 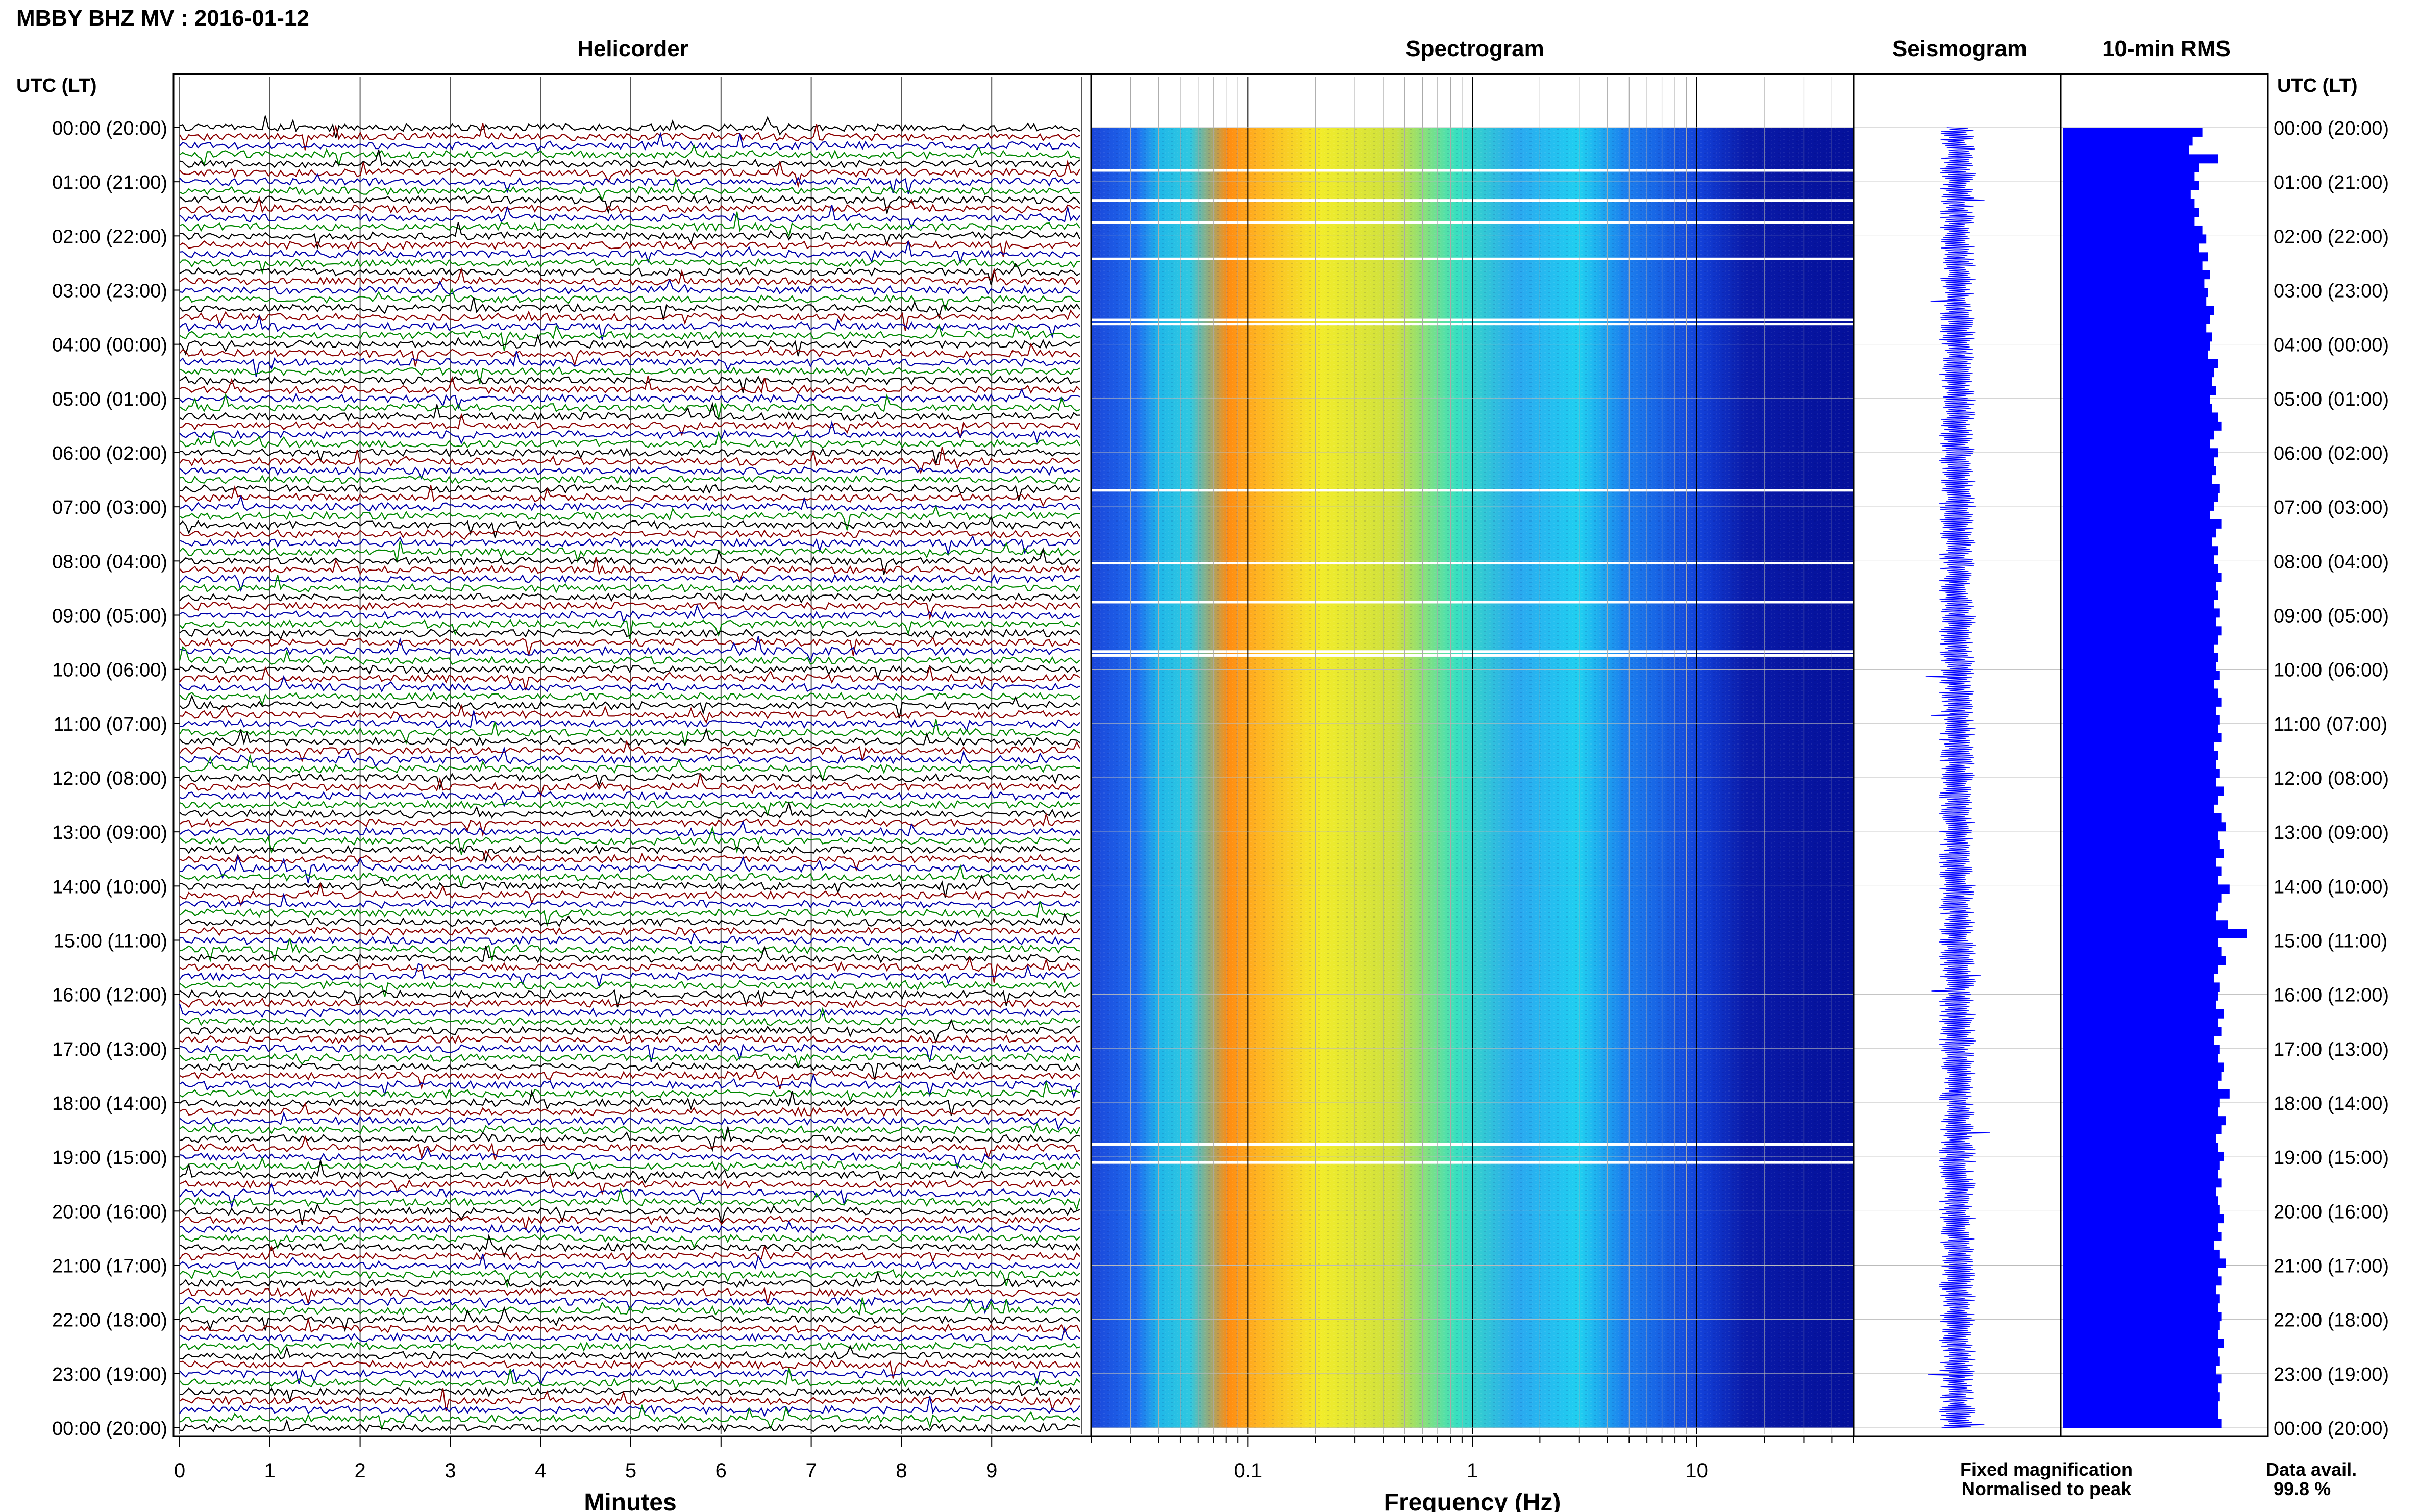 What do you see at coordinates (109, 1374) in the screenshot?
I see `y-tick-label-left: 23:00 (19:00)` at bounding box center [109, 1374].